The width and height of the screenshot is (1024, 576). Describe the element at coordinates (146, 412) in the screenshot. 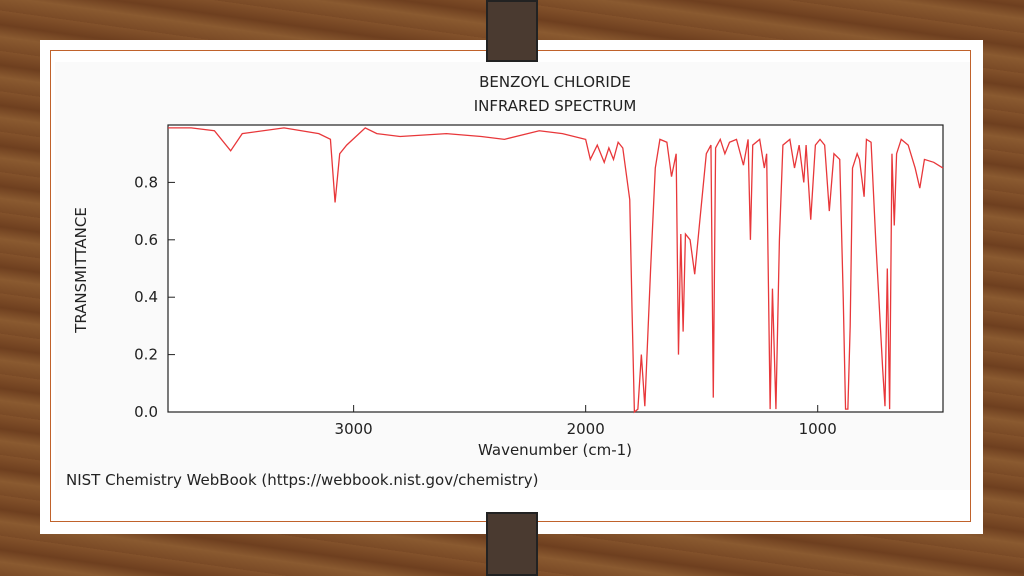

I see `y-tick-label: 0.0` at that location.